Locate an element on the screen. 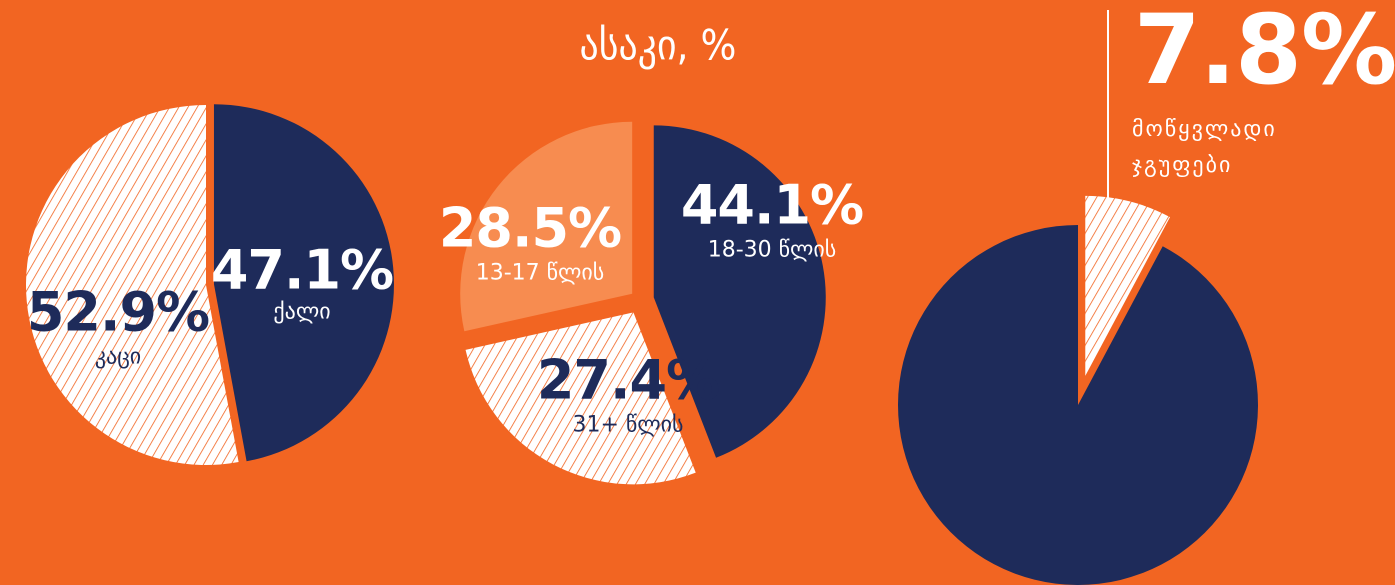  value-label: 47.1% is located at coordinates (302, 270).